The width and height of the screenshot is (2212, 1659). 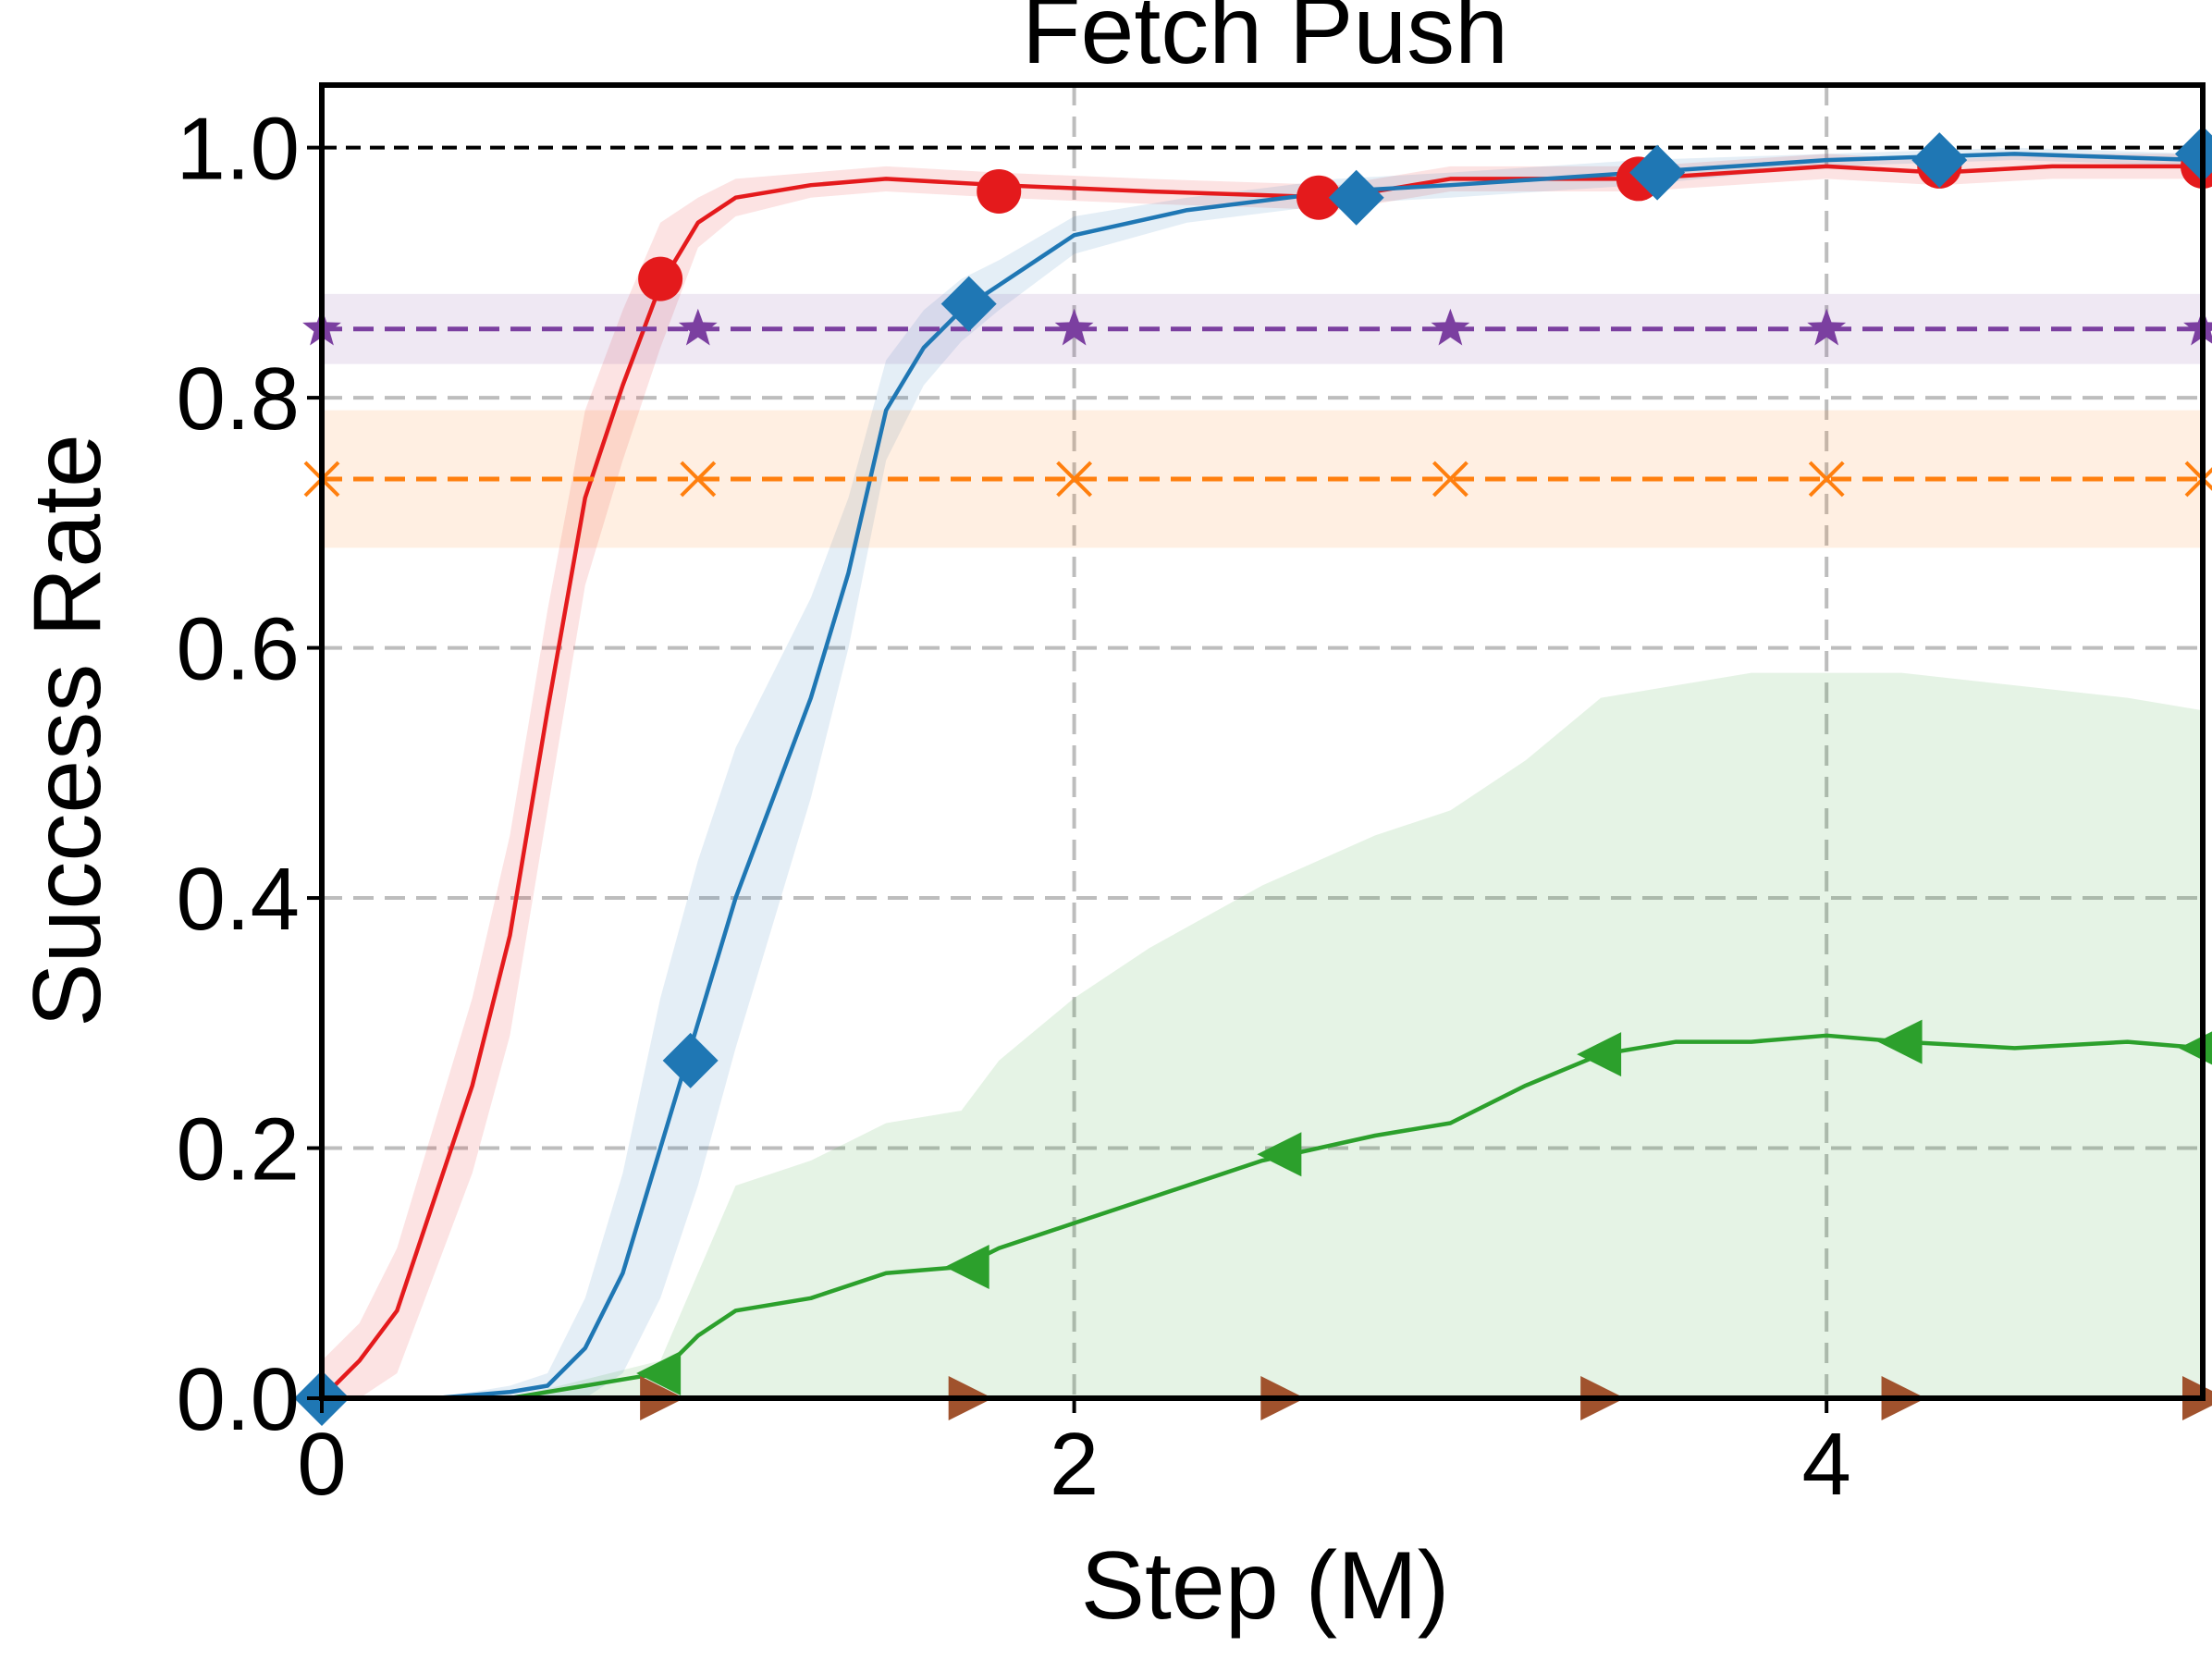 What do you see at coordinates (1262, 329) in the screenshot?
I see `series-5-band` at bounding box center [1262, 329].